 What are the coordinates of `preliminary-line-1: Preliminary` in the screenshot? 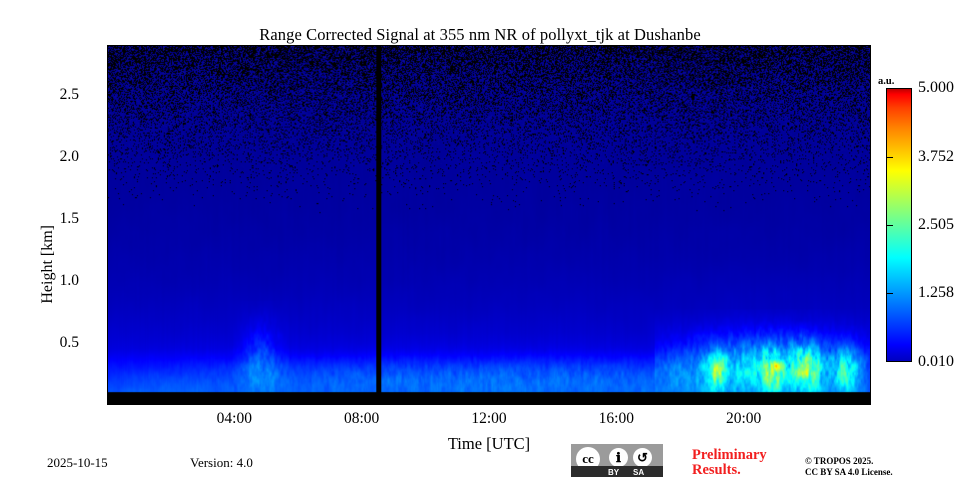 It's located at (729, 455).